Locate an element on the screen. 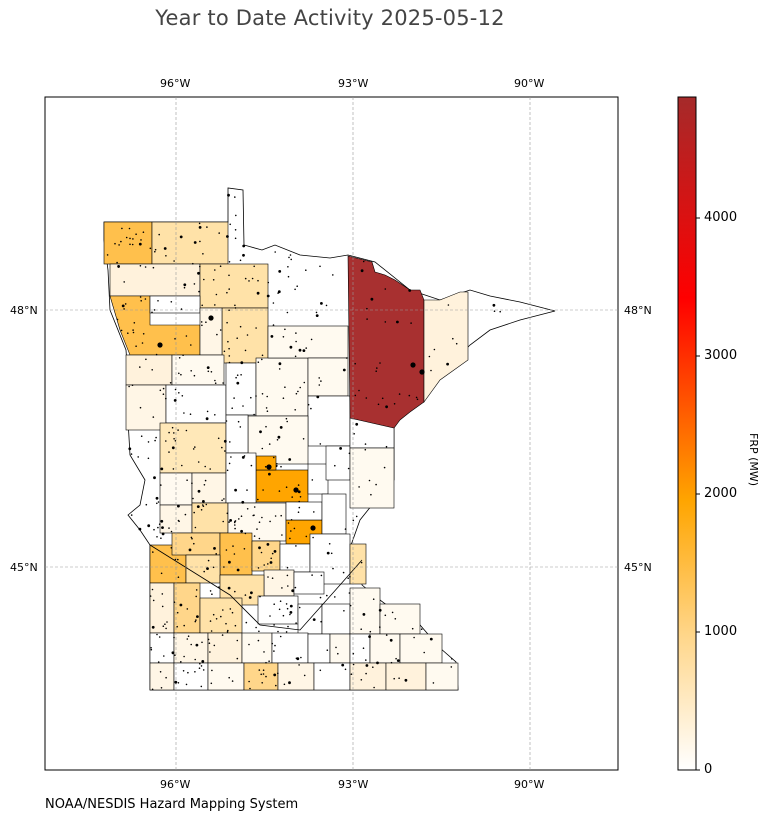 This screenshot has height=823, width=777. fire-cluster is located at coordinates (413, 365).